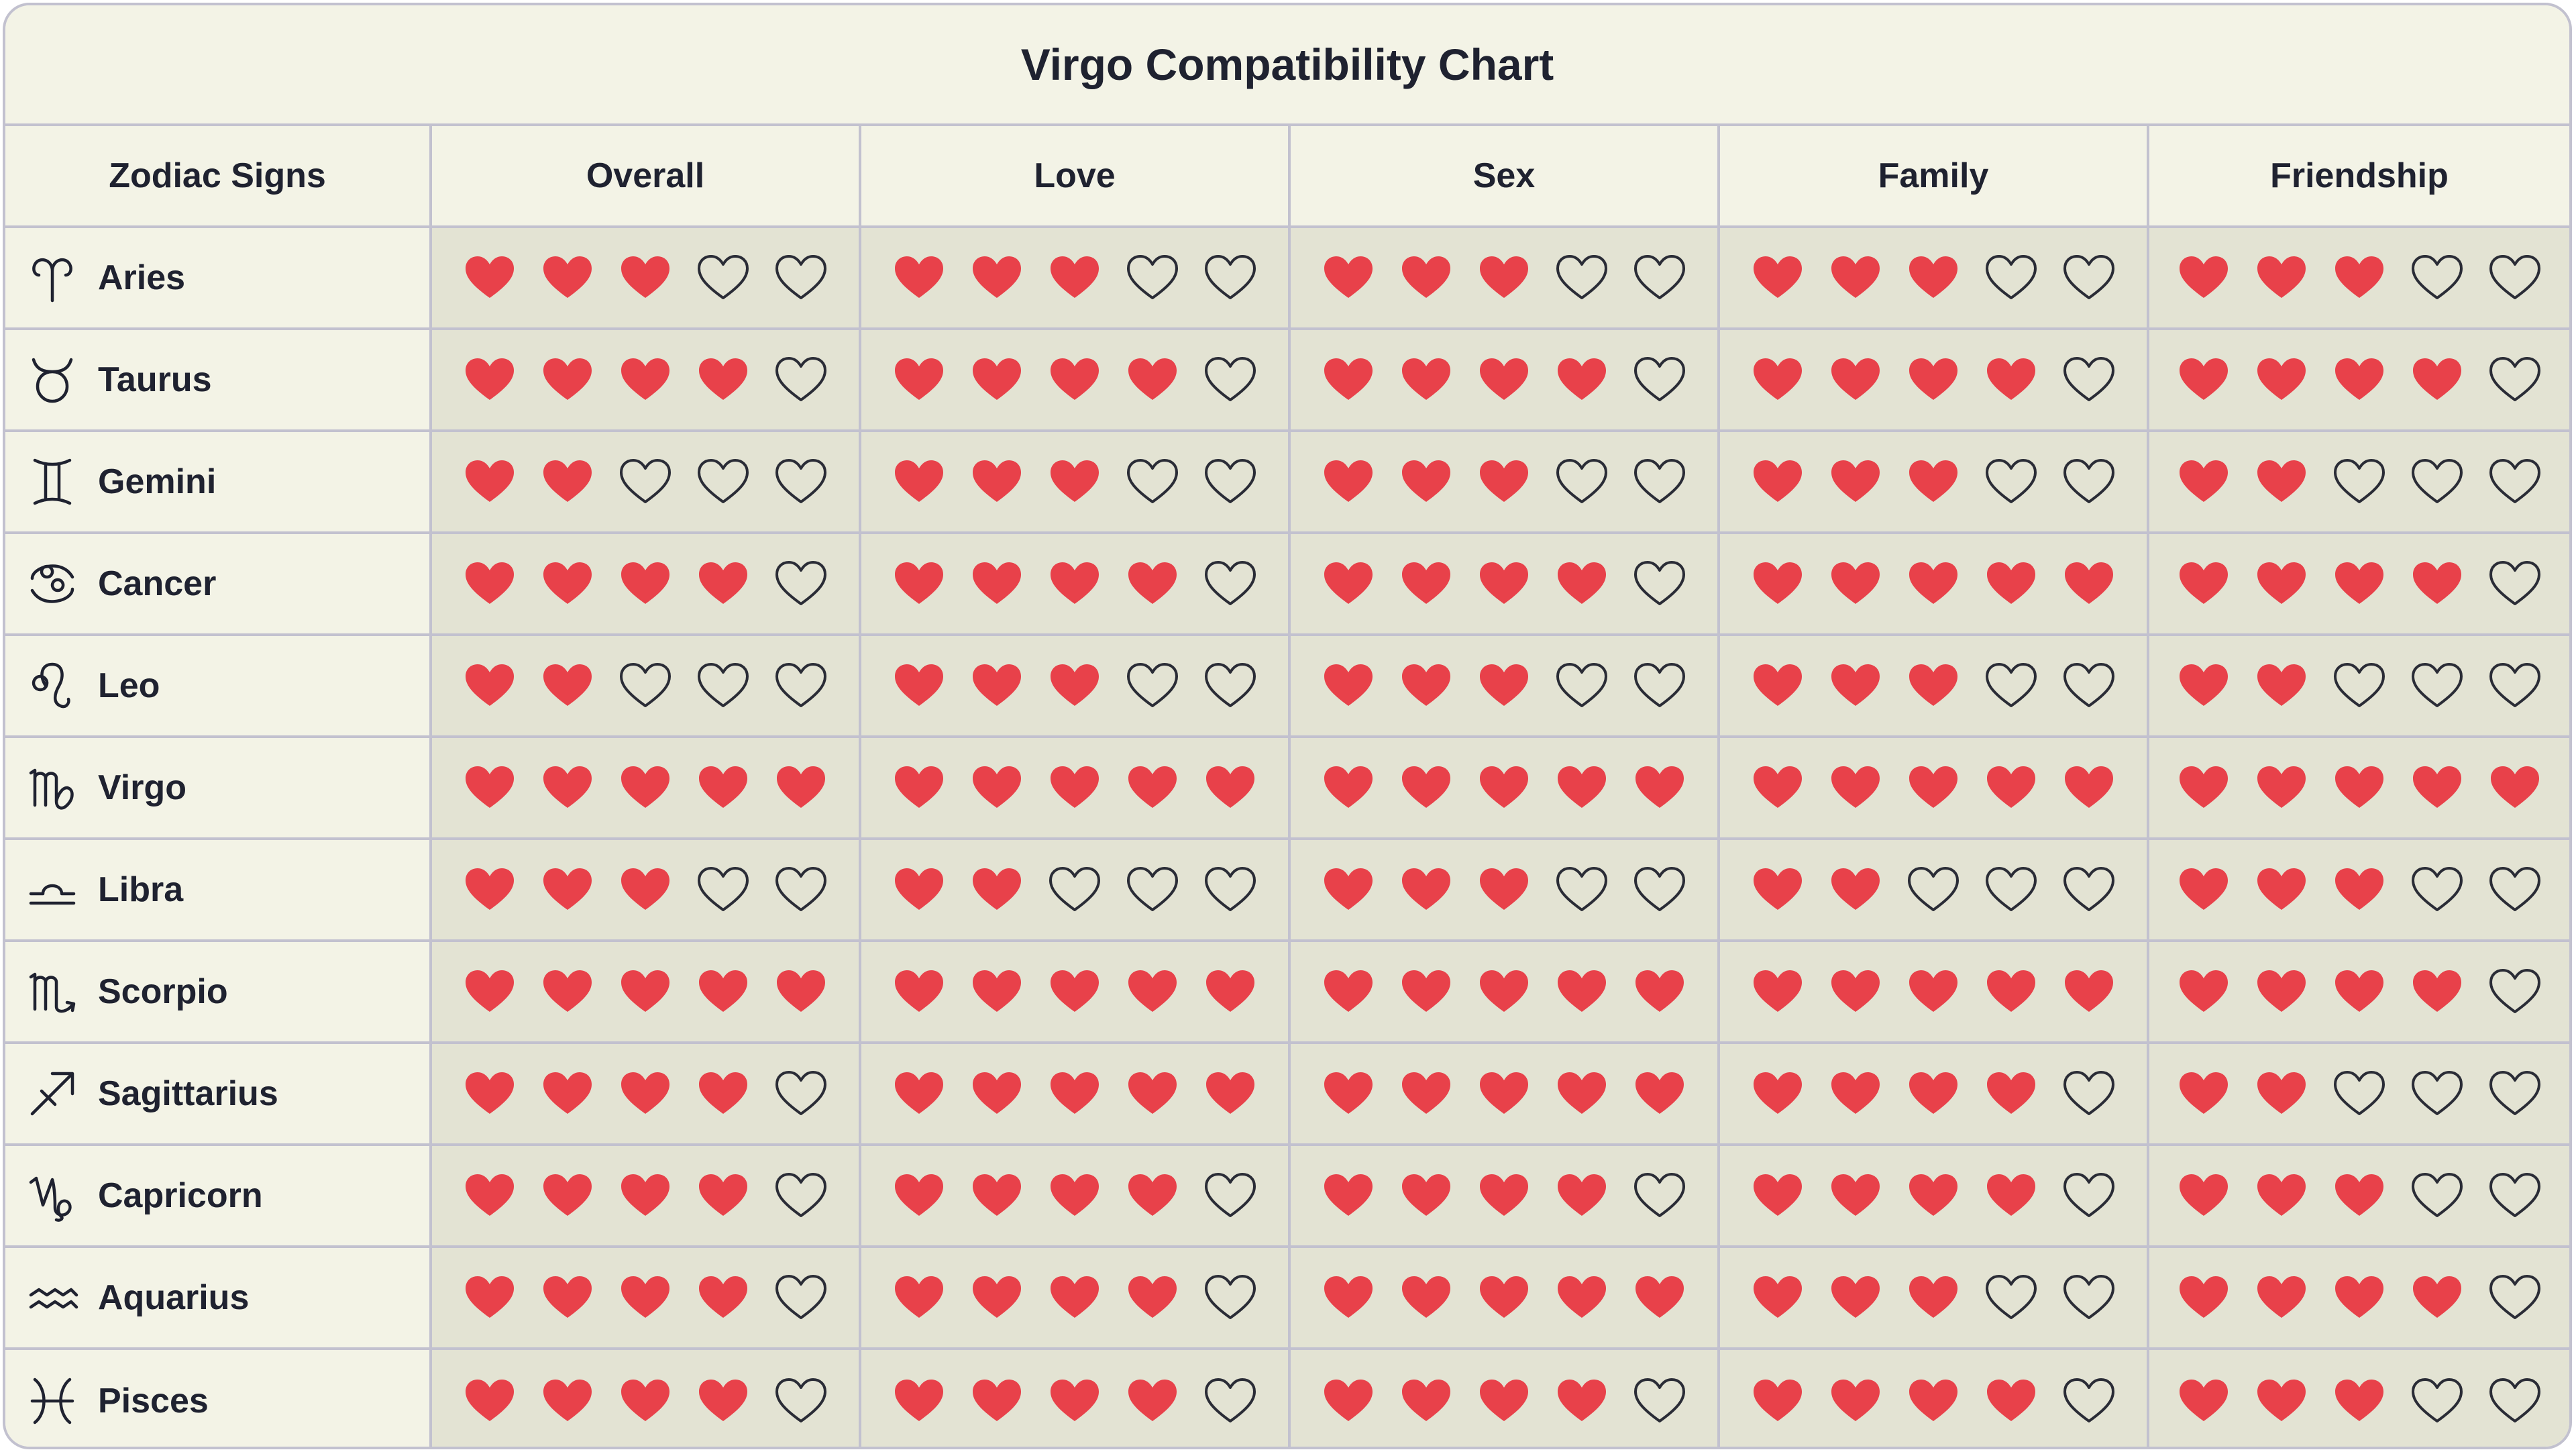  I want to click on rating-aquarius-overall, so click(646, 1299).